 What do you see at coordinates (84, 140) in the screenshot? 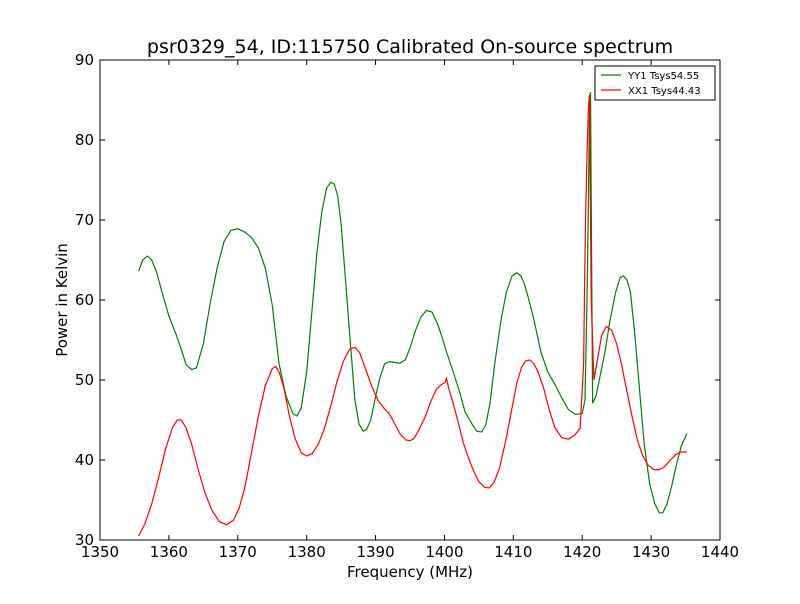
I see `y-tick-label: 80` at bounding box center [84, 140].